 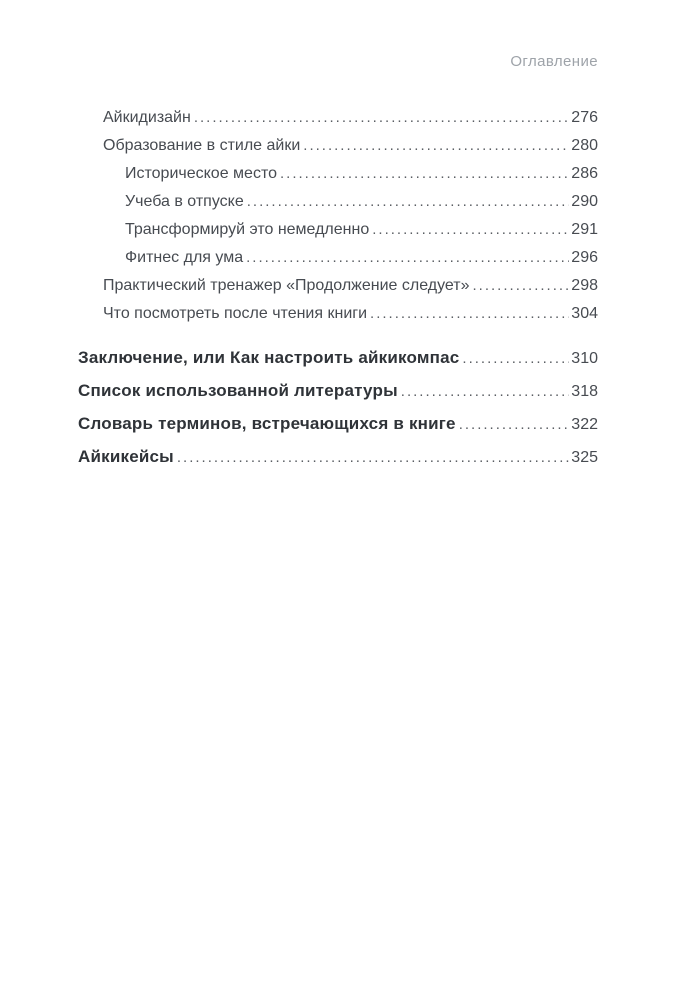 I want to click on toc-section-page: 318, so click(x=584, y=391).